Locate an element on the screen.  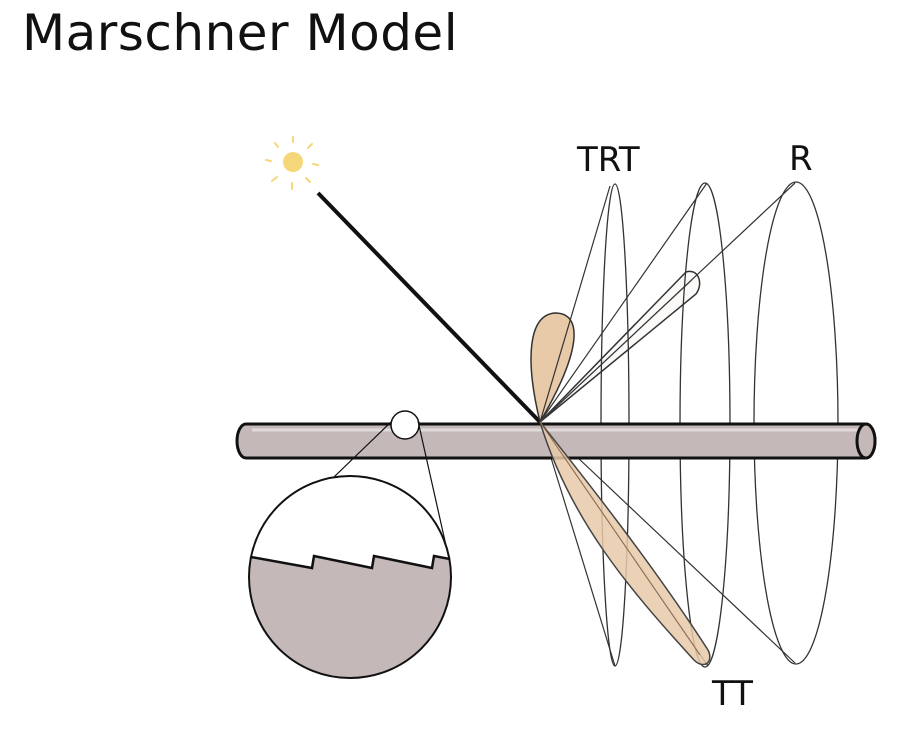
label-trt: TRT is located at coordinates (608, 160).